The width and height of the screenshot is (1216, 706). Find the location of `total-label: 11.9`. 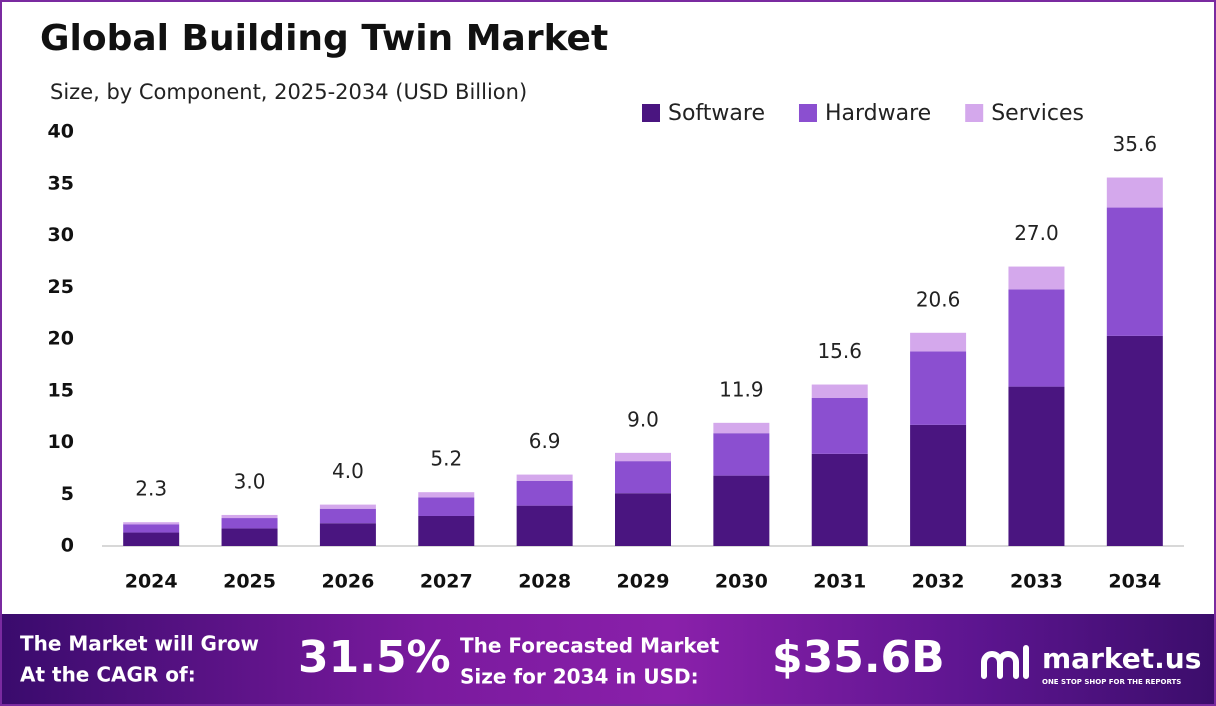

total-label: 11.9 is located at coordinates (741, 389).